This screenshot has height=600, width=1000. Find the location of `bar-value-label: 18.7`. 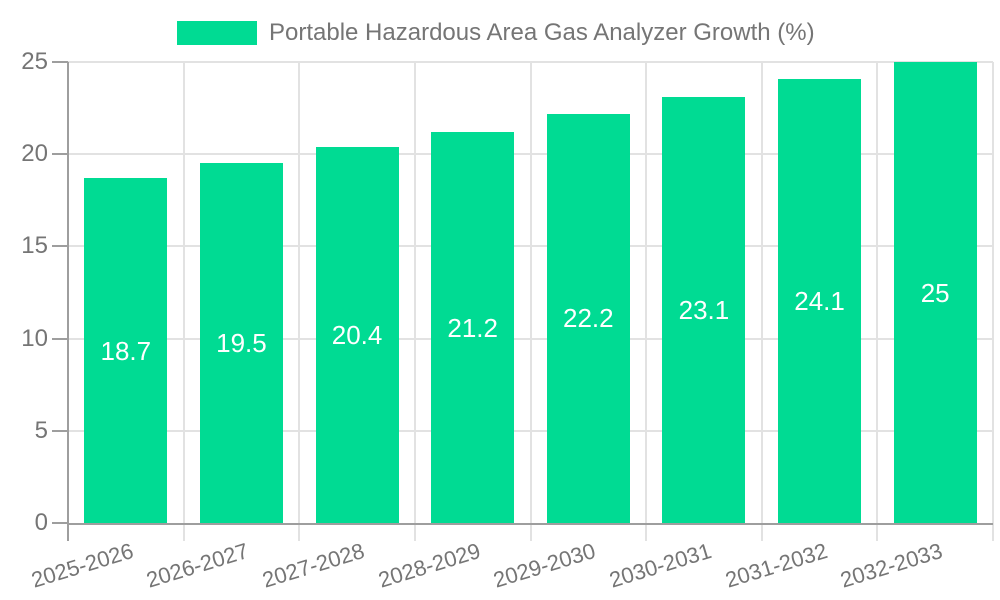

bar-value-label: 18.7 is located at coordinates (126, 350).